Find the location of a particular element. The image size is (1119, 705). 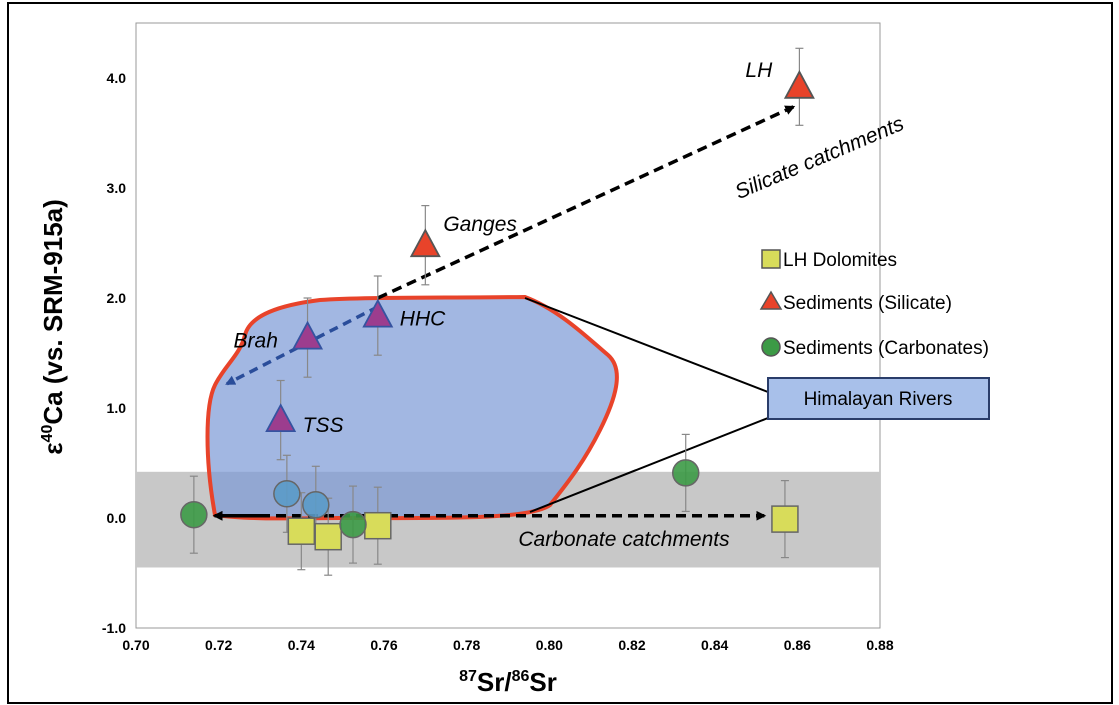

x-tick-4: 0.78 is located at coordinates (466, 645).